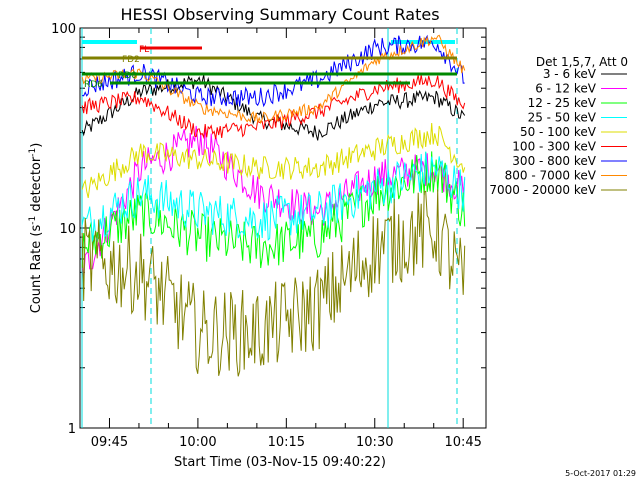 The height and width of the screenshot is (480, 640). What do you see at coordinates (72, 429) in the screenshot?
I see `y-tick-label: 1` at bounding box center [72, 429].